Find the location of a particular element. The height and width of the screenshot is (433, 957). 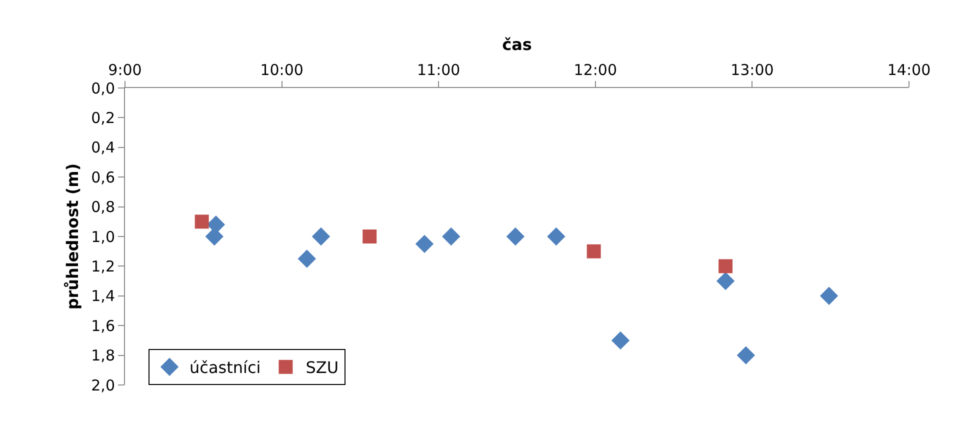

y-axis-title: průhlednost (m) is located at coordinates (72, 236).